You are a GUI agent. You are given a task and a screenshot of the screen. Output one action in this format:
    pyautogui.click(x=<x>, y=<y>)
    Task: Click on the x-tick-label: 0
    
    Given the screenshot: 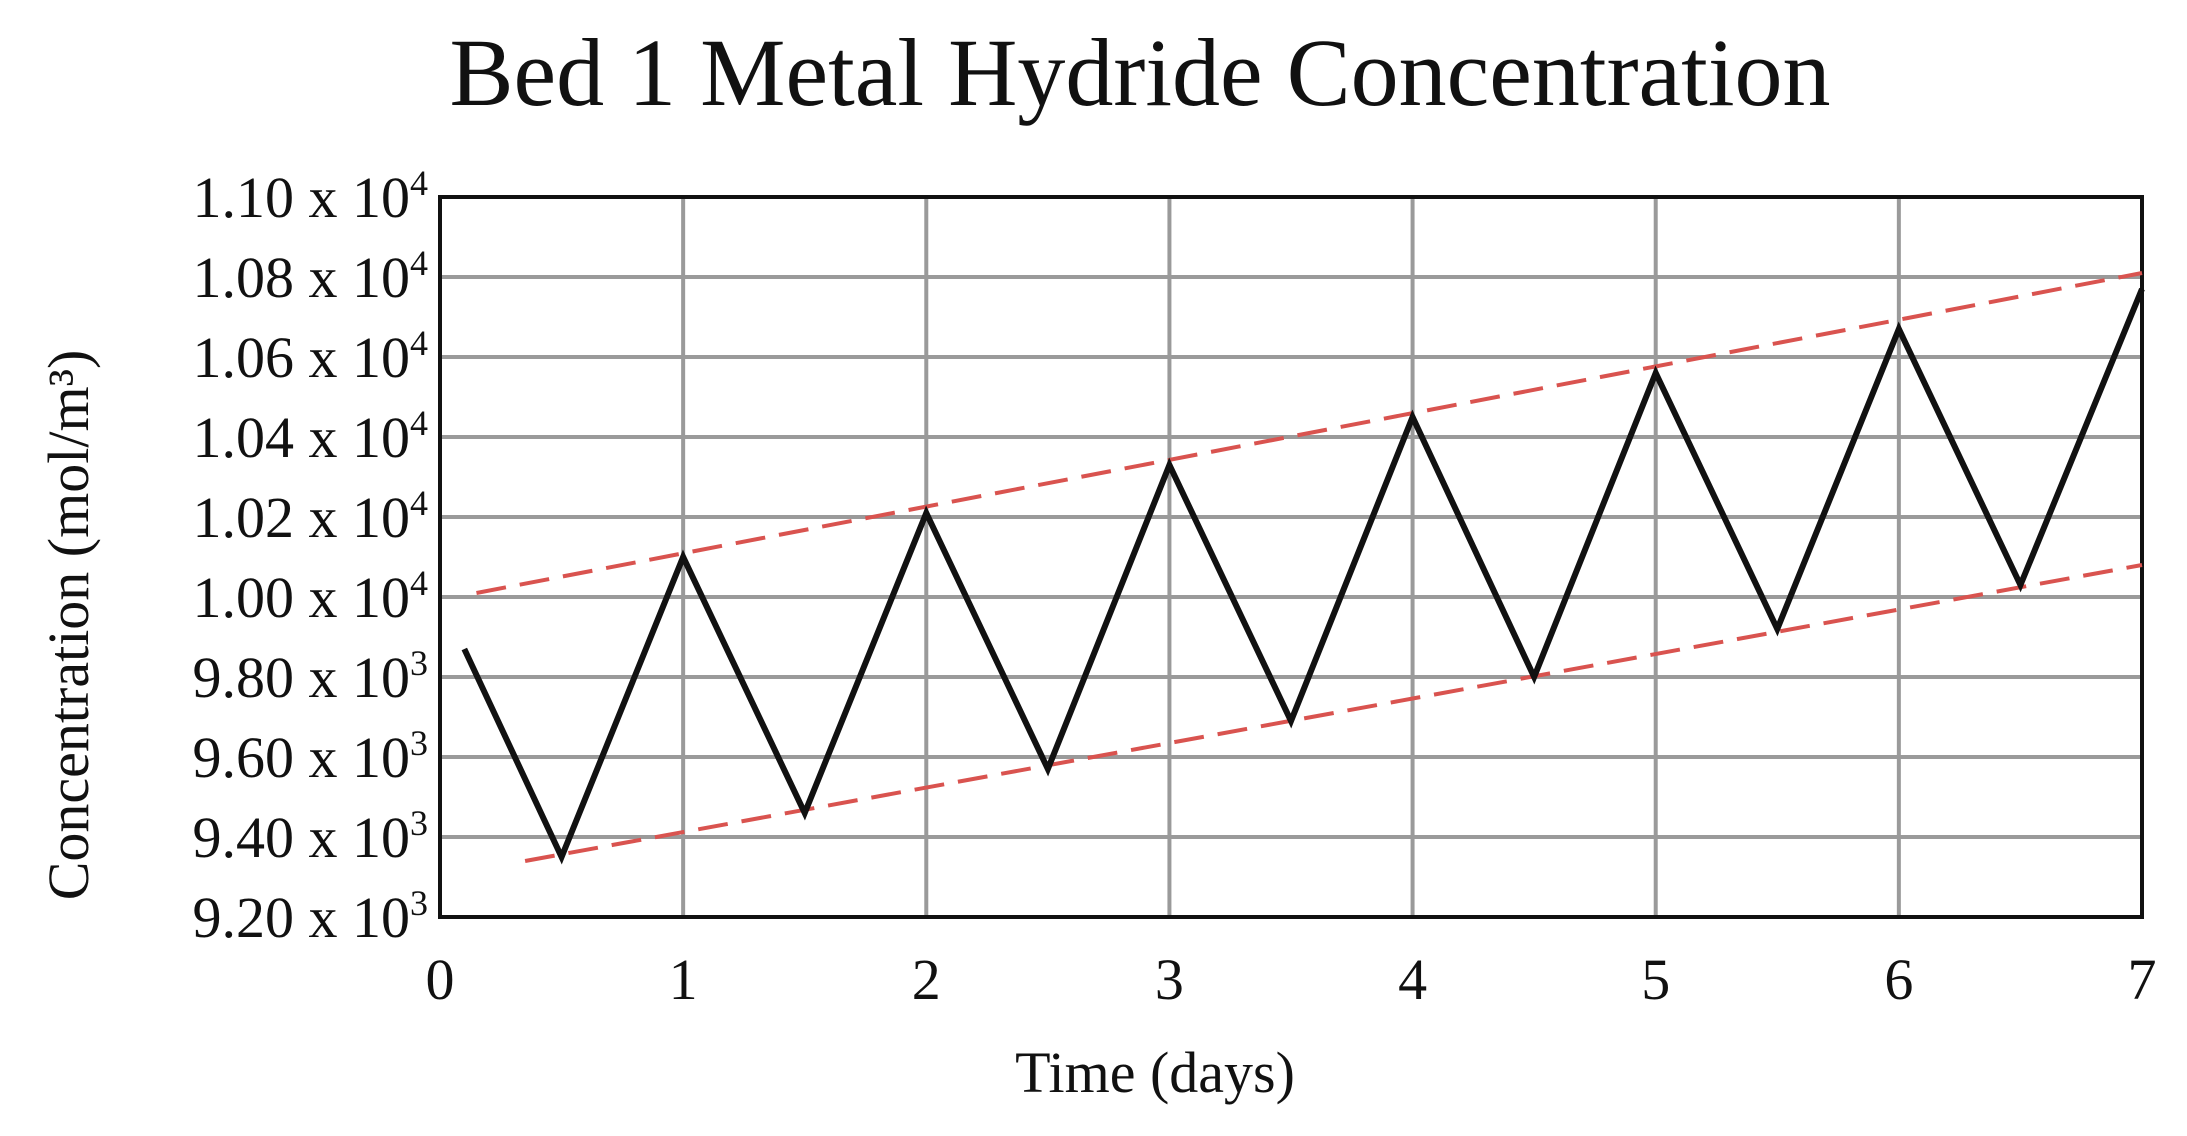 What is the action you would take?
    pyautogui.click(x=440, y=979)
    